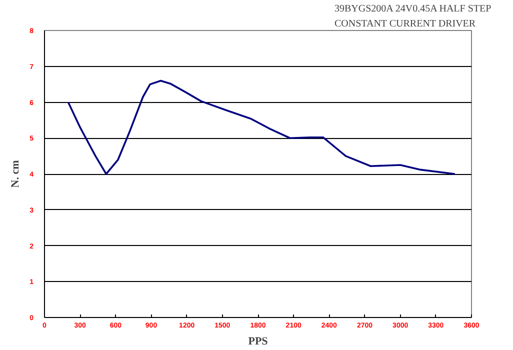 The image size is (513, 350). Describe the element at coordinates (405, 24) in the screenshot. I see `chart-subtitle: CONSTANT CURRENT DRIVER` at that location.